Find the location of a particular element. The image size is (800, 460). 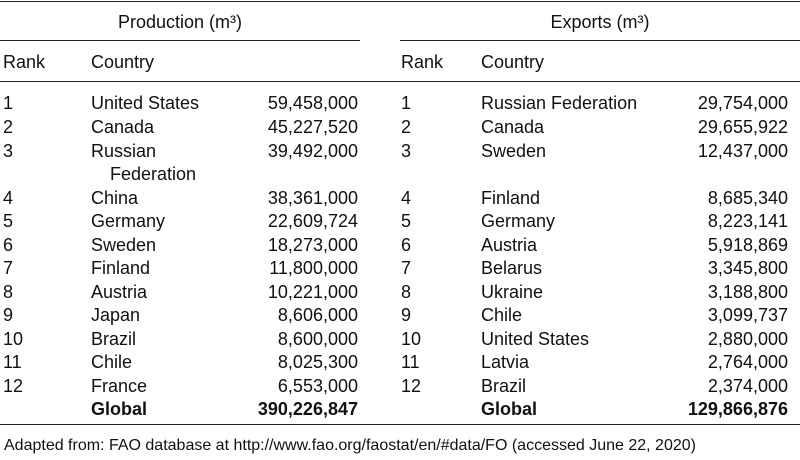

exports-rank: 12 is located at coordinates (411, 386).